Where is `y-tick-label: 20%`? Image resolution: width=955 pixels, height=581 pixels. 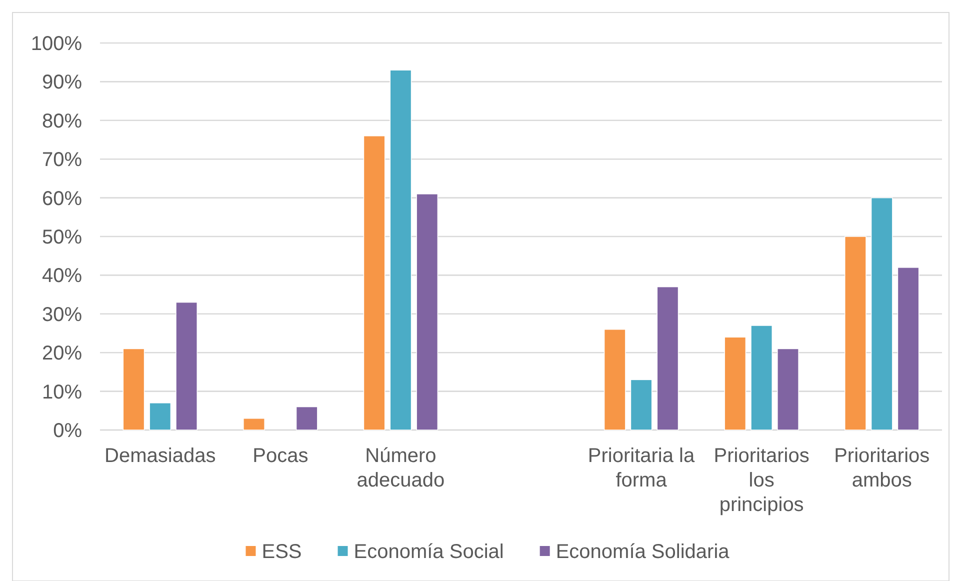
y-tick-label: 20% is located at coordinates (62, 353).